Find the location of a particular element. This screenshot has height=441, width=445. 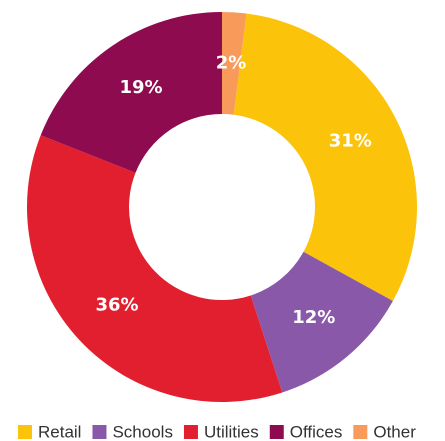

legend-label: Offices is located at coordinates (316, 431).